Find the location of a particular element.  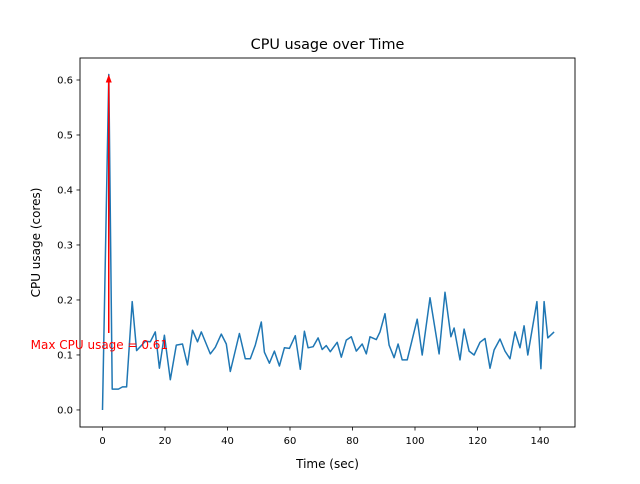

chart-title: CPU usage over Time is located at coordinates (328, 45).